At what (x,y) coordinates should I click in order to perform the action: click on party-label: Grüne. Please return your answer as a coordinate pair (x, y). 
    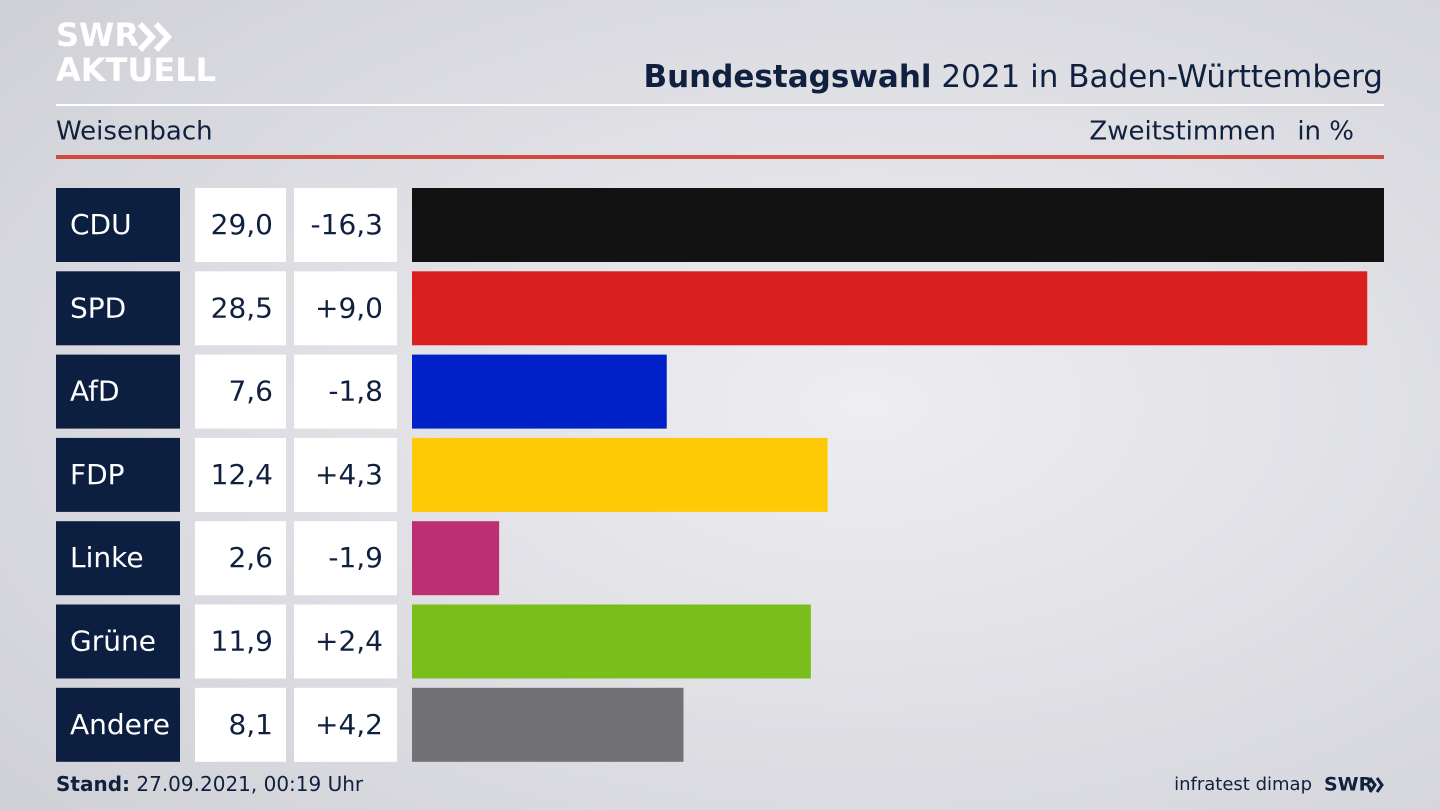
    Looking at the image, I should click on (113, 641).